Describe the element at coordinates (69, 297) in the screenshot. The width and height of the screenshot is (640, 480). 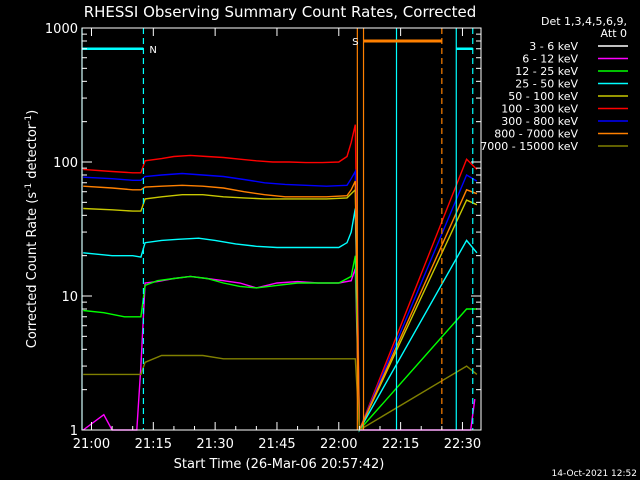
I see `y-tick-label-2: 10` at that location.